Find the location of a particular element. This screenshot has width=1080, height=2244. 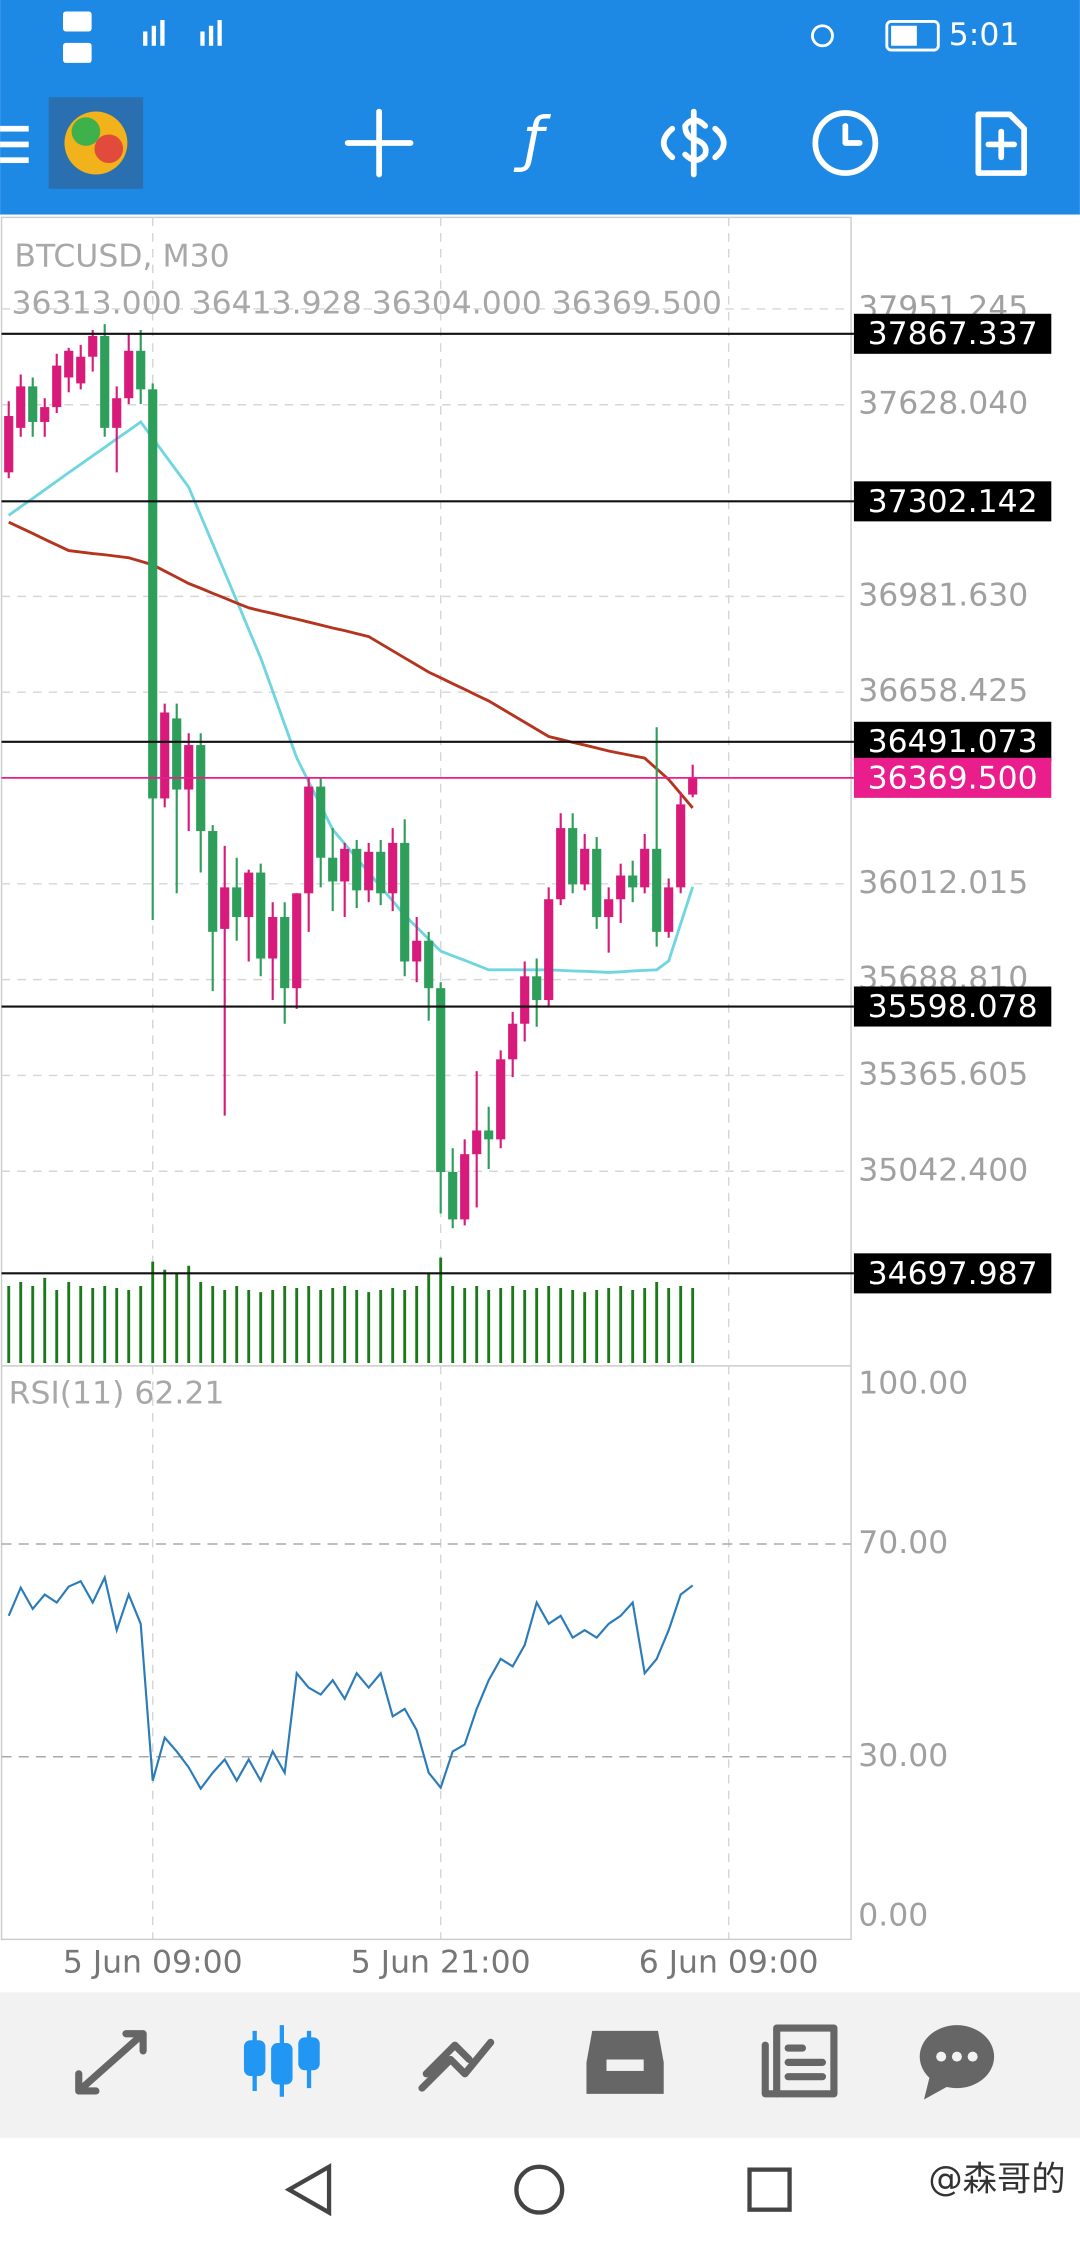

bottom-toolbar is located at coordinates (540, 2065).